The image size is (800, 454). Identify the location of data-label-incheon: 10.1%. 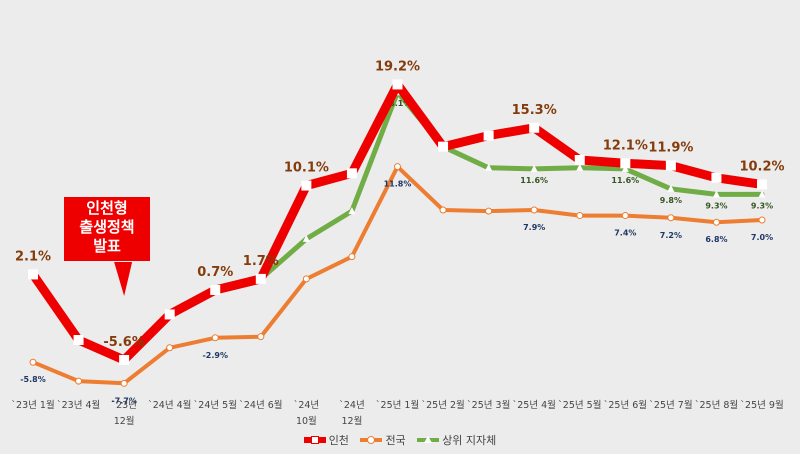
(306, 168).